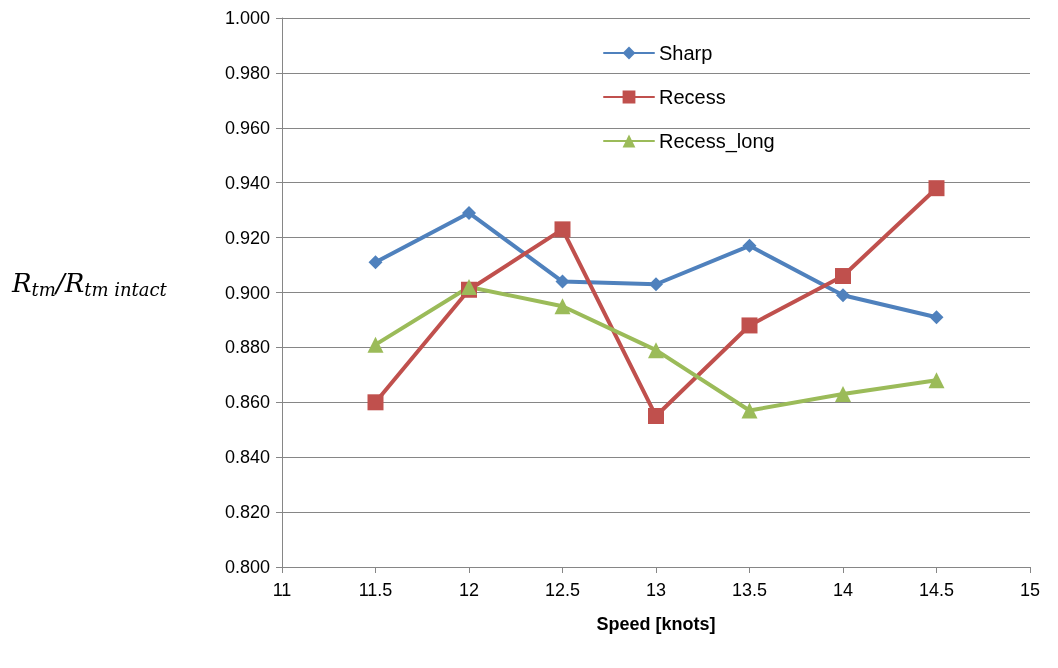 The height and width of the screenshot is (668, 1058). What do you see at coordinates (247, 18) in the screenshot?
I see `y-tick-label: 1.000` at bounding box center [247, 18].